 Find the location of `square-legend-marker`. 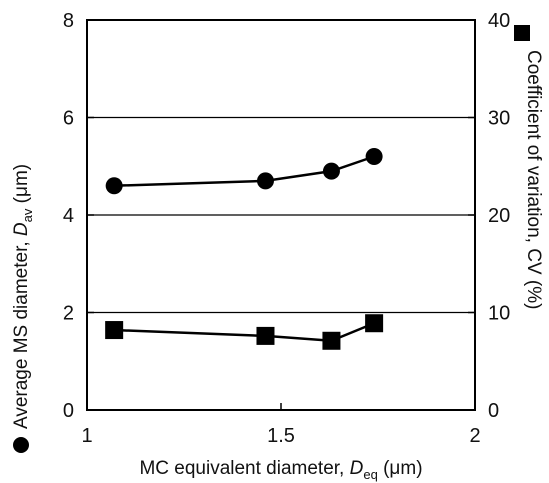

square-legend-marker is located at coordinates (522, 33).